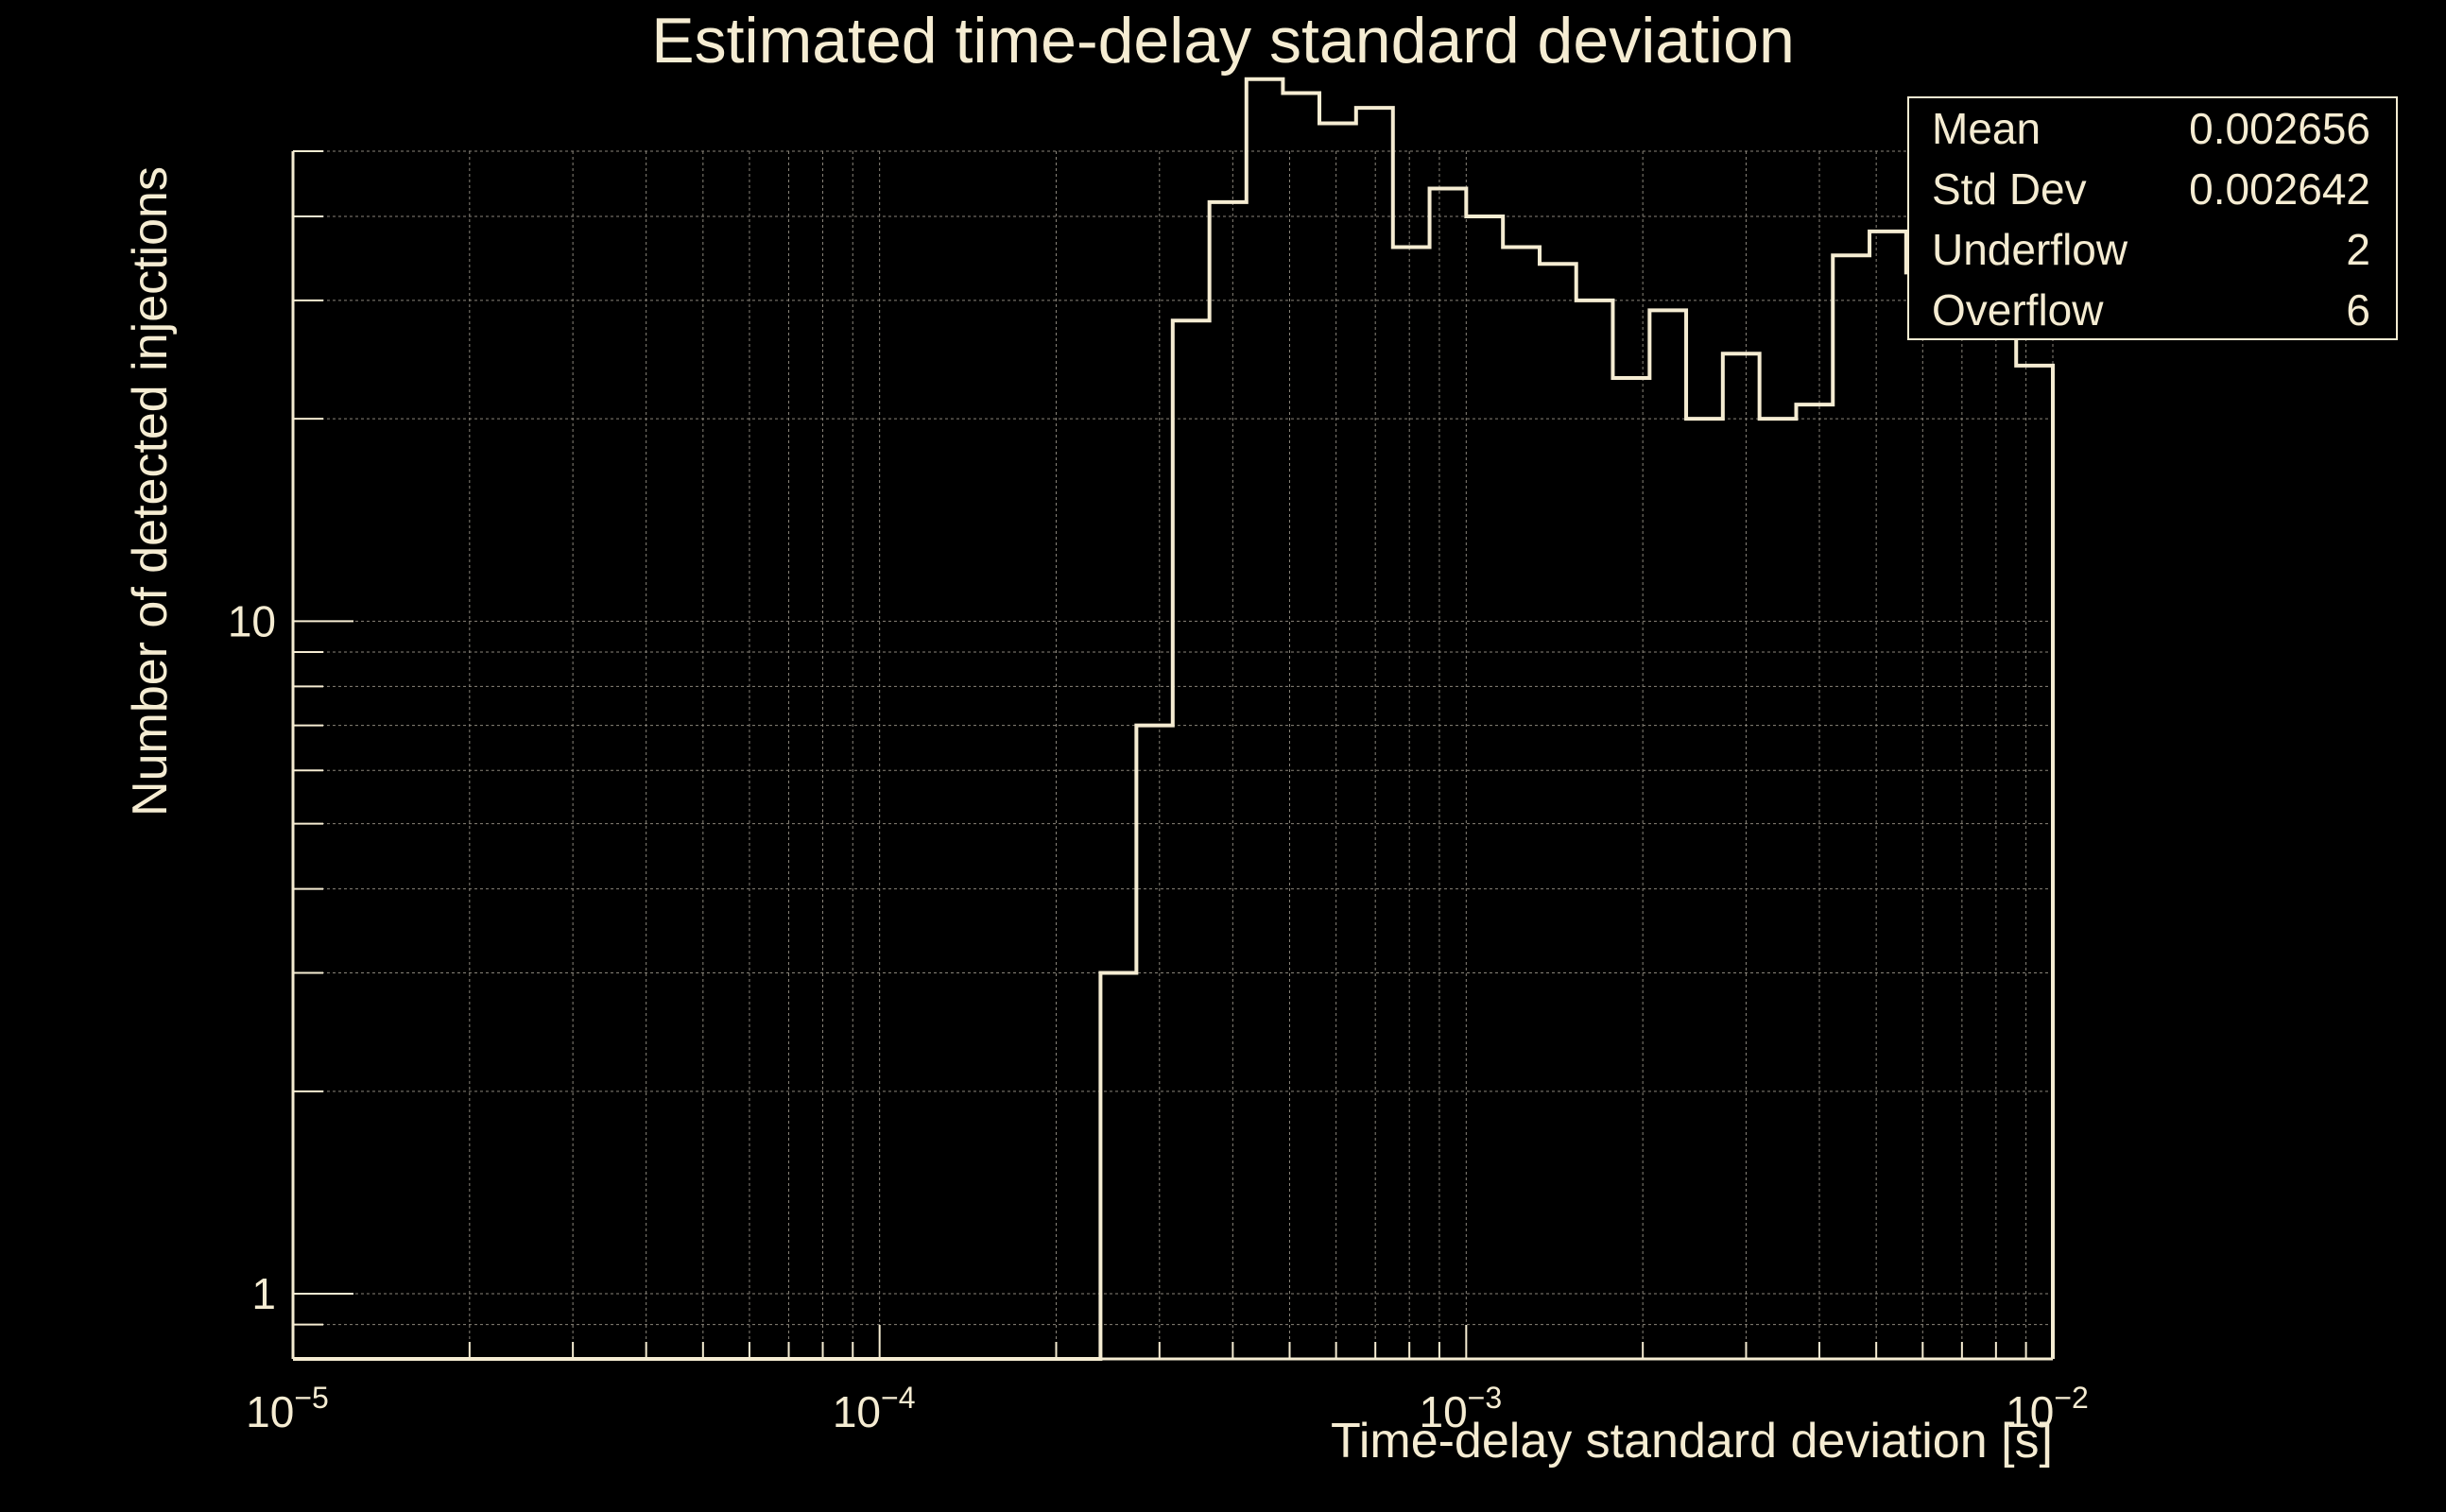 The width and height of the screenshot is (2446, 1512). What do you see at coordinates (151, 491) in the screenshot?
I see `y-axis-label: Number of detected injections` at bounding box center [151, 491].